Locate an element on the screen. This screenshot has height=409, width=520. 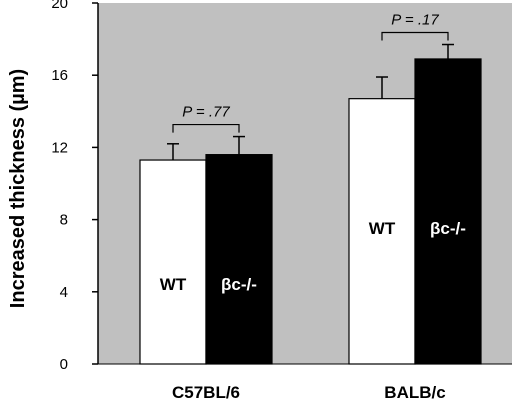
y-tick-label: 16 is located at coordinates (59, 75).